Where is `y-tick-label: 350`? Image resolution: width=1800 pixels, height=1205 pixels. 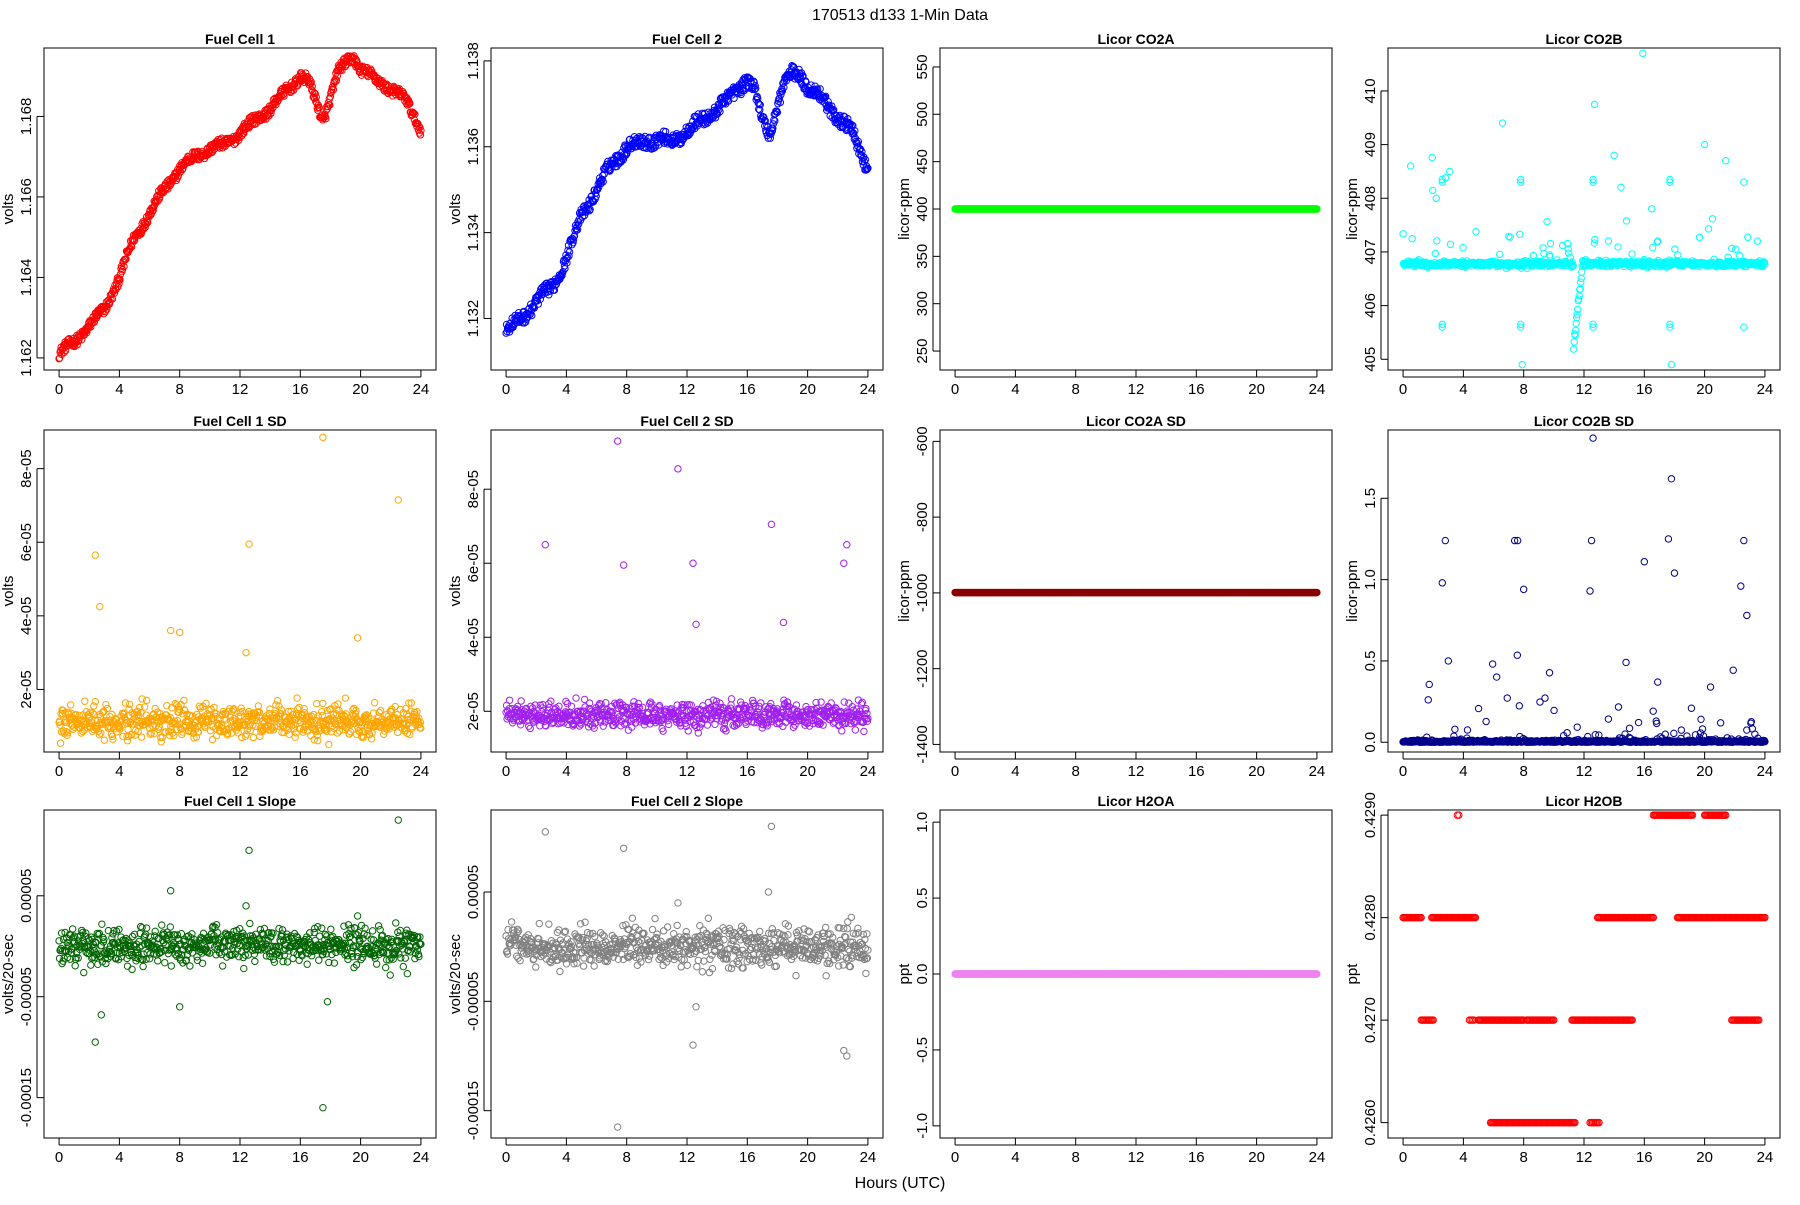
y-tick-label: 350 is located at coordinates (922, 256).